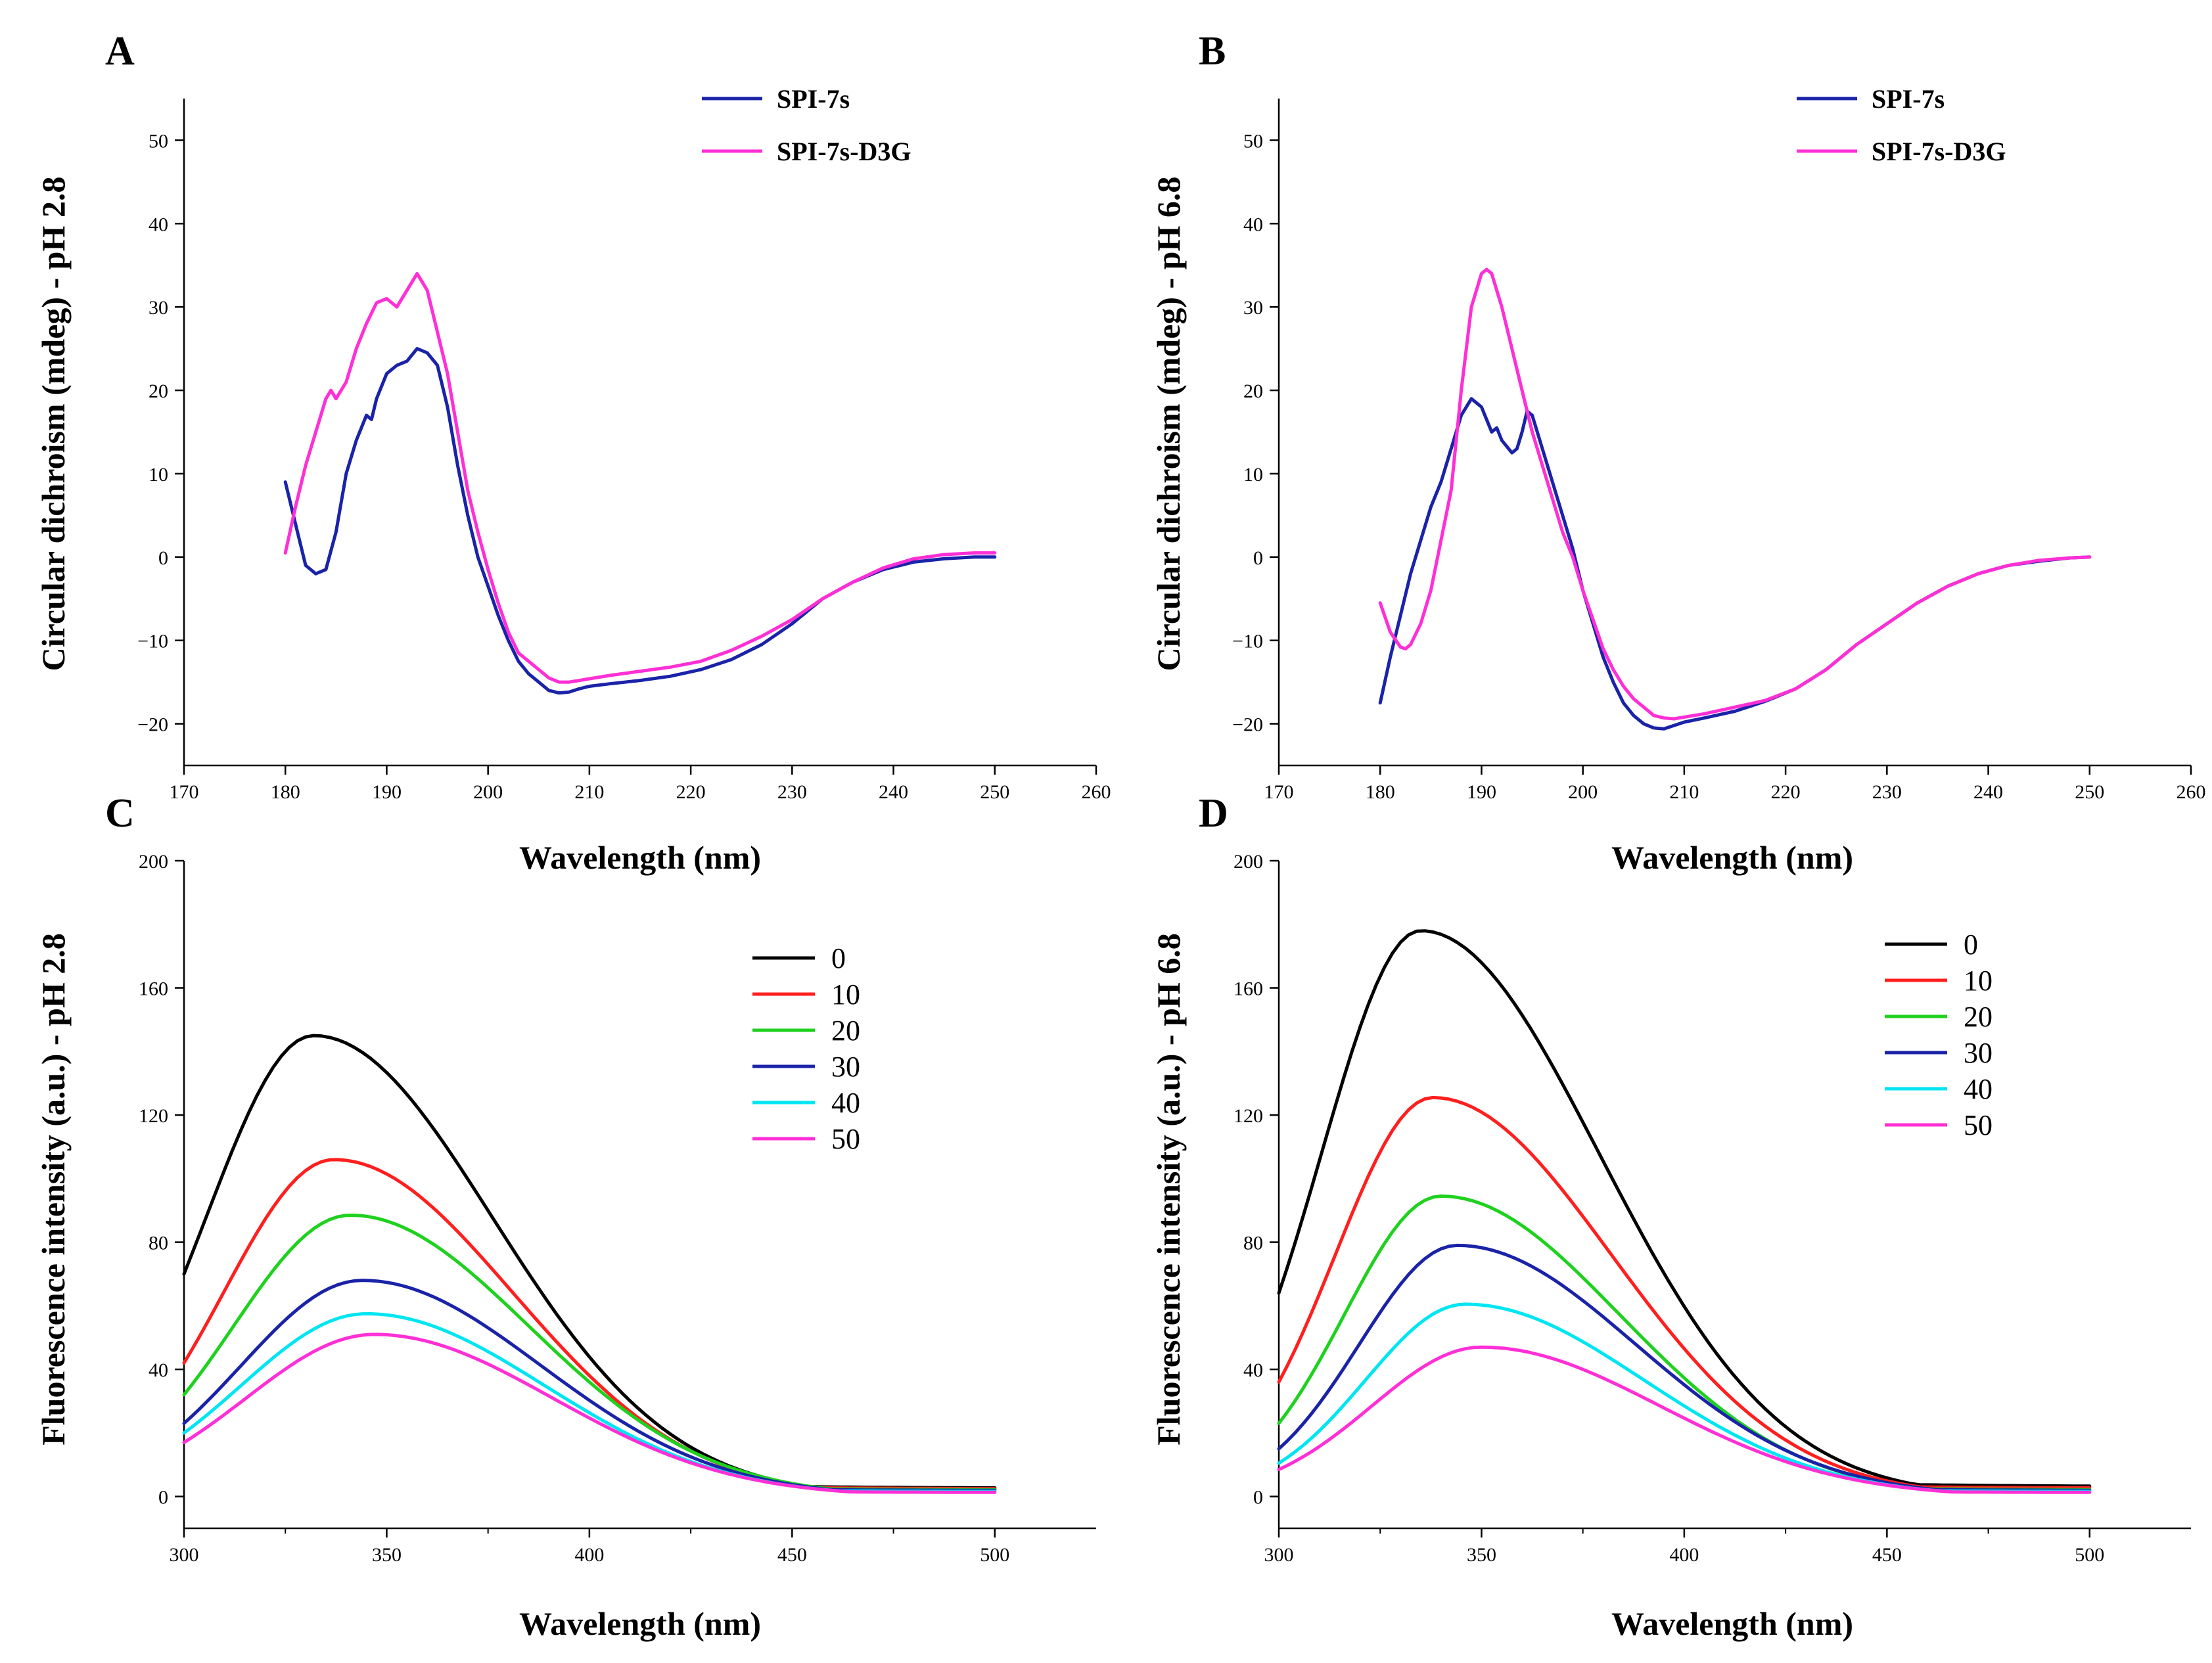 This screenshot has width=2212, height=1663. I want to click on x-tick-label-b: 170, so click(1279, 792).